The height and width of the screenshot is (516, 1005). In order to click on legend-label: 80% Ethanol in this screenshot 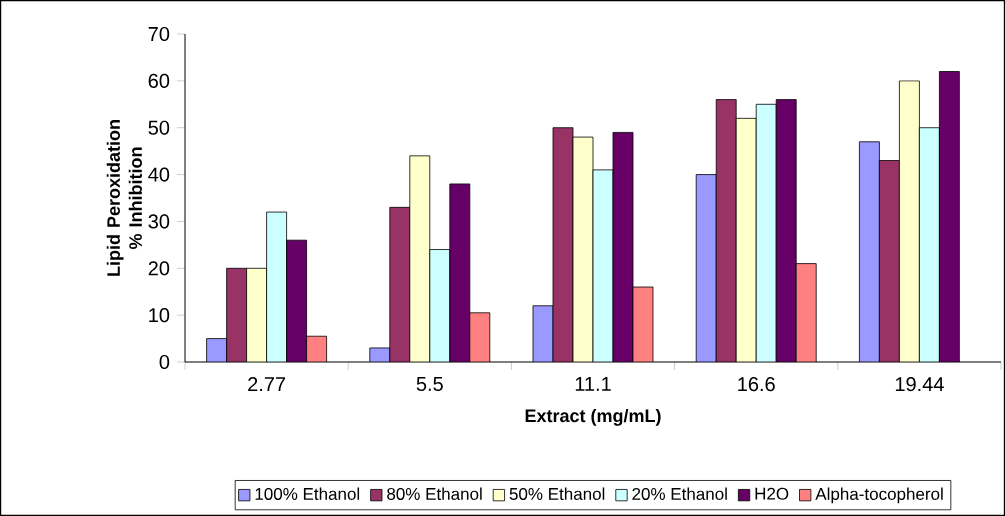, I will do `click(434, 493)`.